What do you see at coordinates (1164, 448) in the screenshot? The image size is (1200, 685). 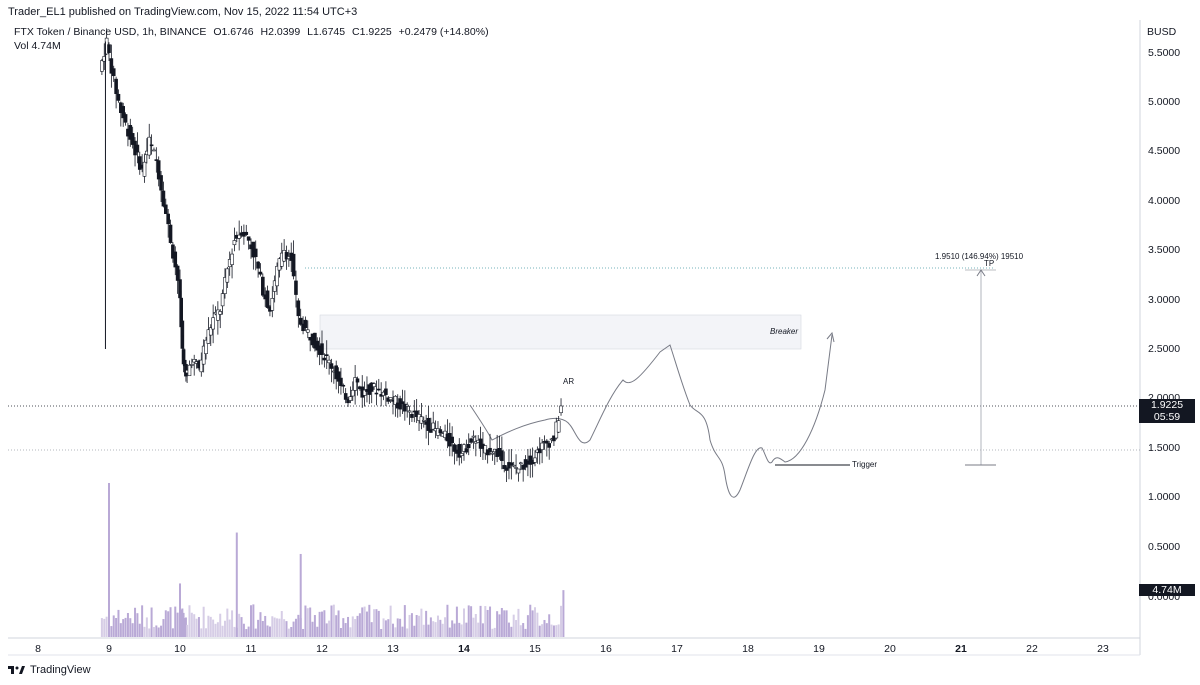 I see `price-tick: 1.5000` at bounding box center [1164, 448].